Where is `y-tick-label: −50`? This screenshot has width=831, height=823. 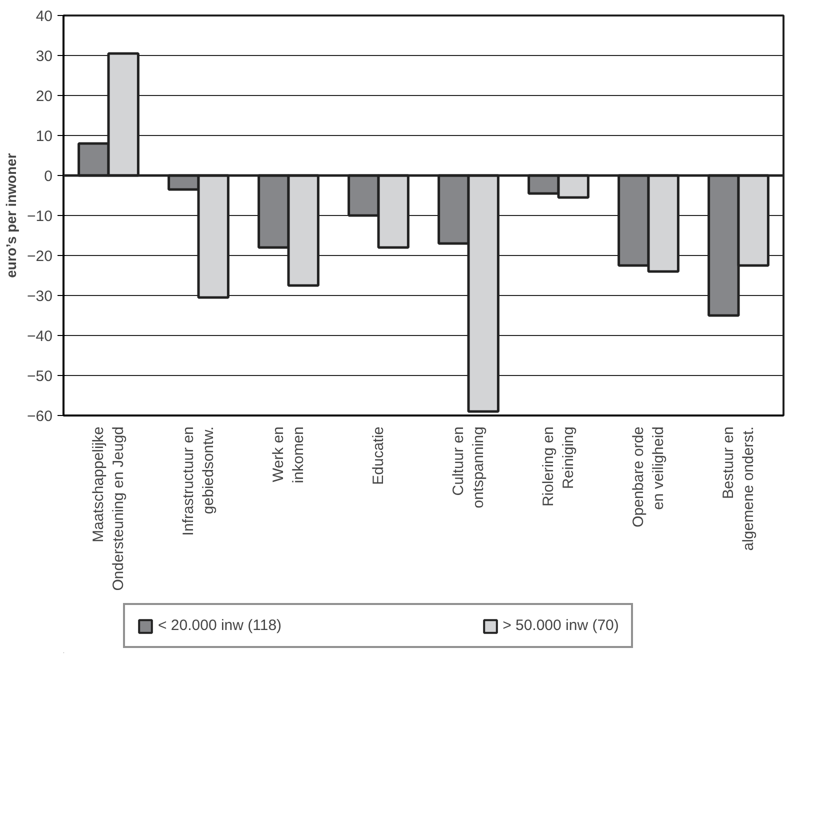
y-tick-label: −50 is located at coordinates (40, 376).